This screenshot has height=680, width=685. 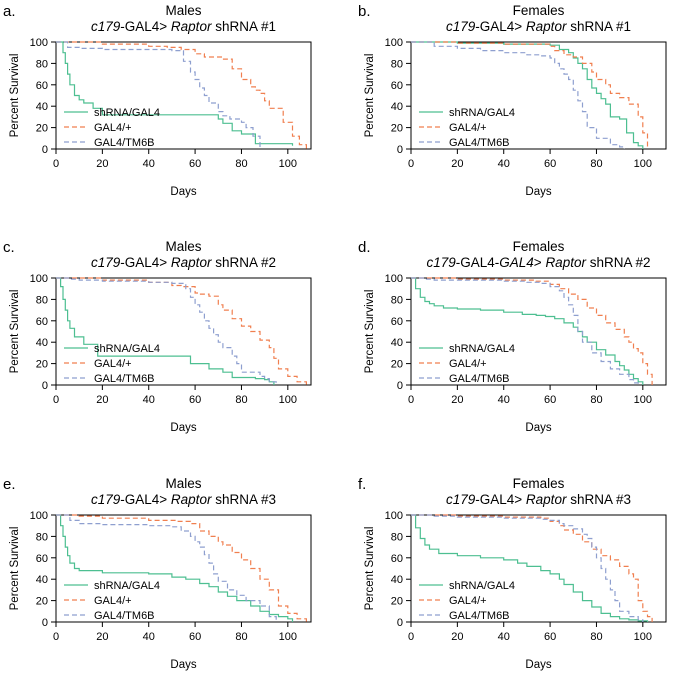 I want to click on chart-title-genotype: c179-GAL4> Raptor shRNA #3, so click(x=538, y=499).